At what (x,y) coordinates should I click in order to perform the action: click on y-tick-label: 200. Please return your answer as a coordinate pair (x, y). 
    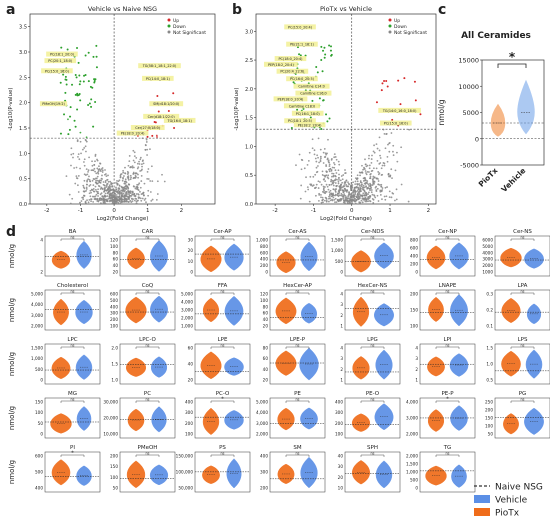
    Looking at the image, I should click on (489, 410).